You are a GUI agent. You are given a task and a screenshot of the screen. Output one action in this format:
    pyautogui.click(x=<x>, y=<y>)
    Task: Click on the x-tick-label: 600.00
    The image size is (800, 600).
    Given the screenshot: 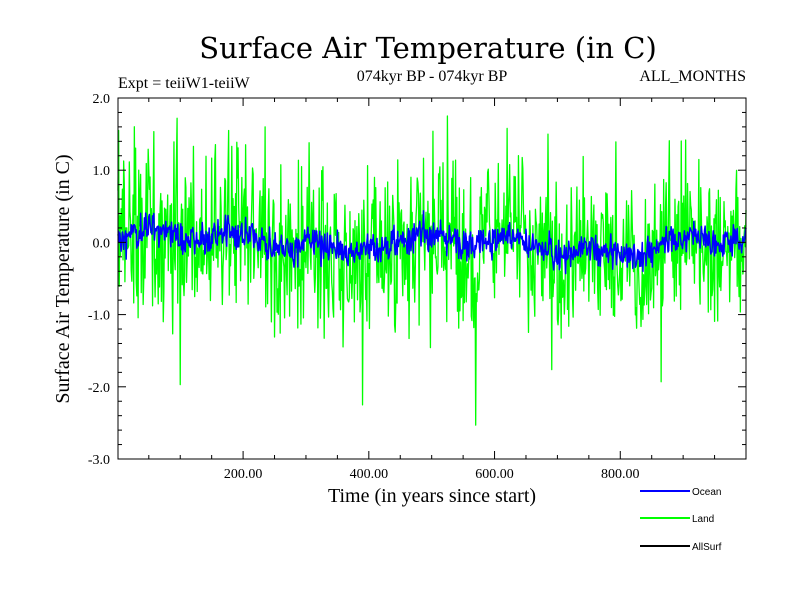 What is the action you would take?
    pyautogui.click(x=494, y=474)
    